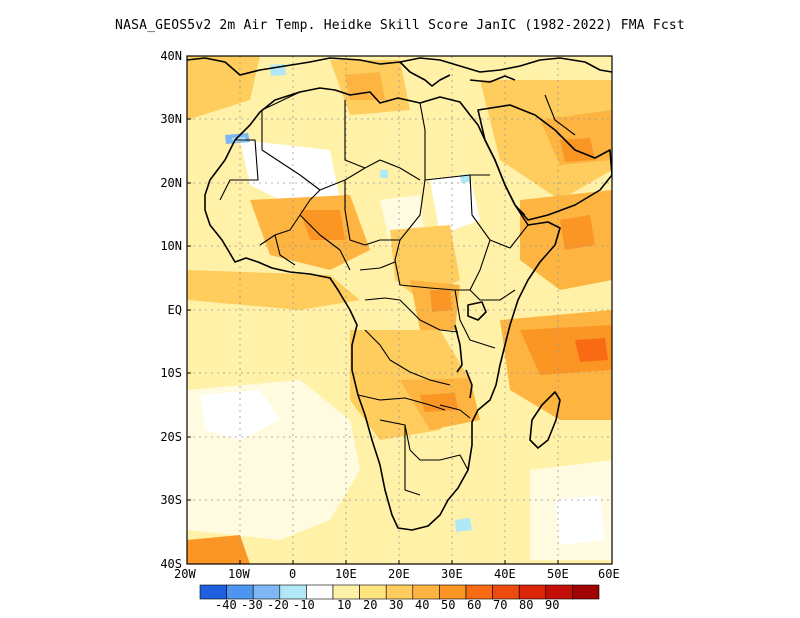  What do you see at coordinates (174, 310) in the screenshot?
I see `lat-label-eq: EQ` at bounding box center [174, 310].